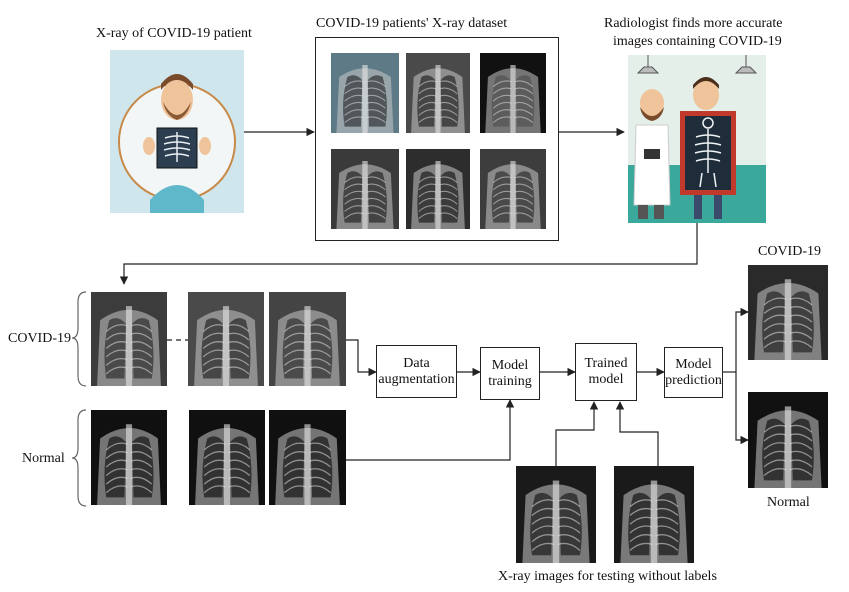 The width and height of the screenshot is (849, 592). Describe the element at coordinates (174, 33) in the screenshot. I see `patient-label: X-ray of COVID-19 patient` at that location.